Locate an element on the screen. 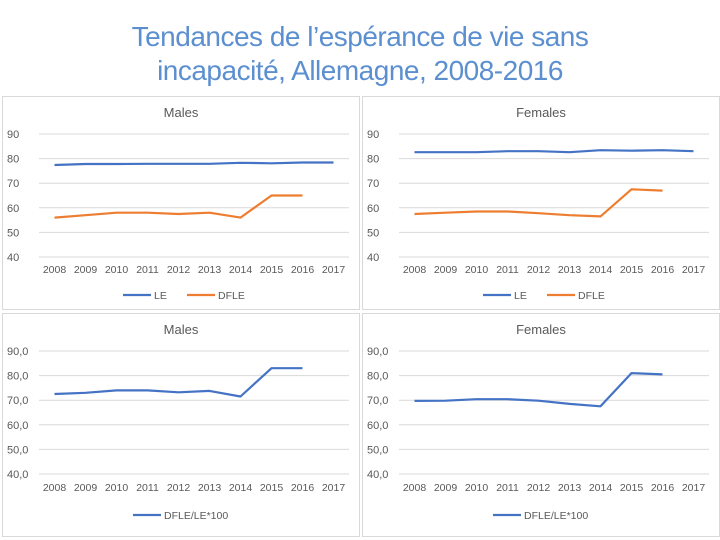 The height and width of the screenshot is (540, 720). slide-title-line-1: Tendances de l’espérance de vie sans is located at coordinates (360, 36).